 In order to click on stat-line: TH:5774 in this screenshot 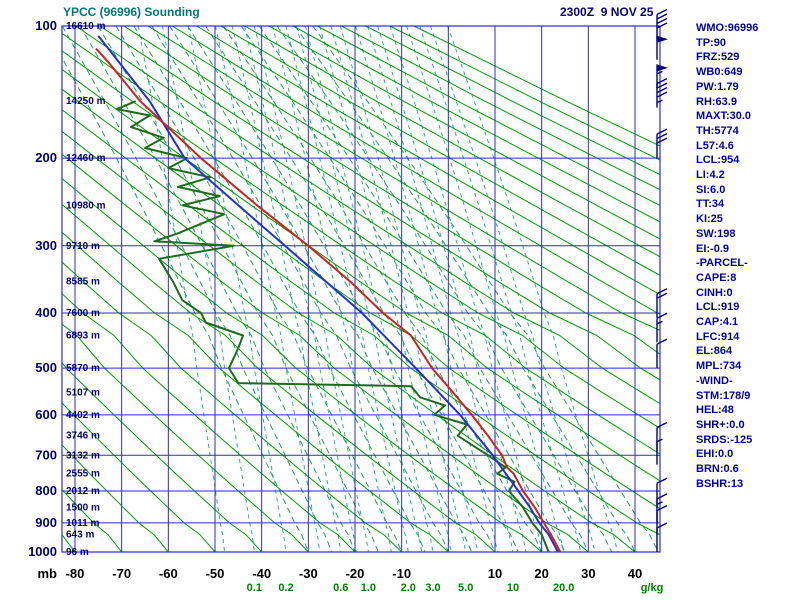, I will do `click(717, 130)`.